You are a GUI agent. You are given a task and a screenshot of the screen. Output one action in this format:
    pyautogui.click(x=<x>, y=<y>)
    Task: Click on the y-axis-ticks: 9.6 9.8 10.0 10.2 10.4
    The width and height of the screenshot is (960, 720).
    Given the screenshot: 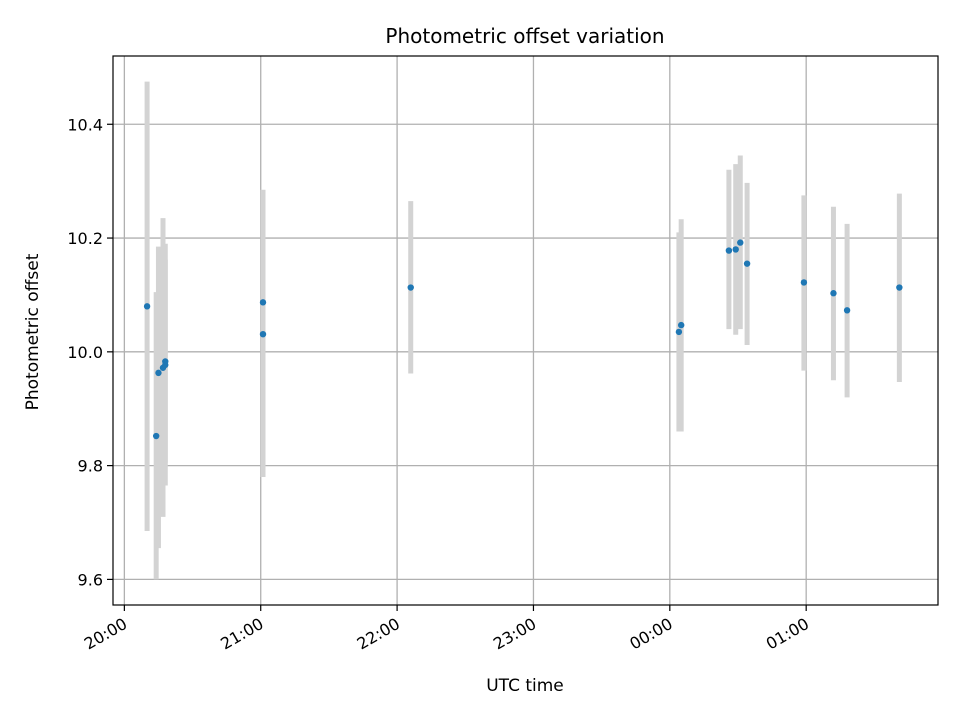 What is the action you would take?
    pyautogui.click(x=90, y=352)
    